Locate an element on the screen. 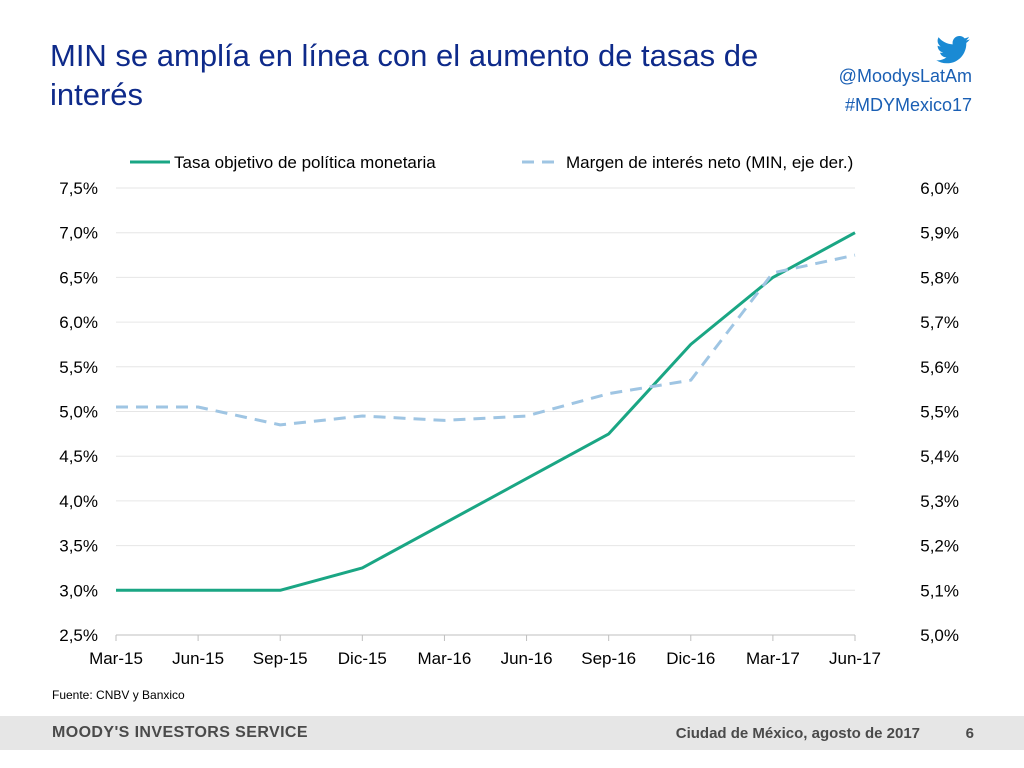 This screenshot has width=1024, height=768. x-tick-label: Jun-15 is located at coordinates (198, 658).